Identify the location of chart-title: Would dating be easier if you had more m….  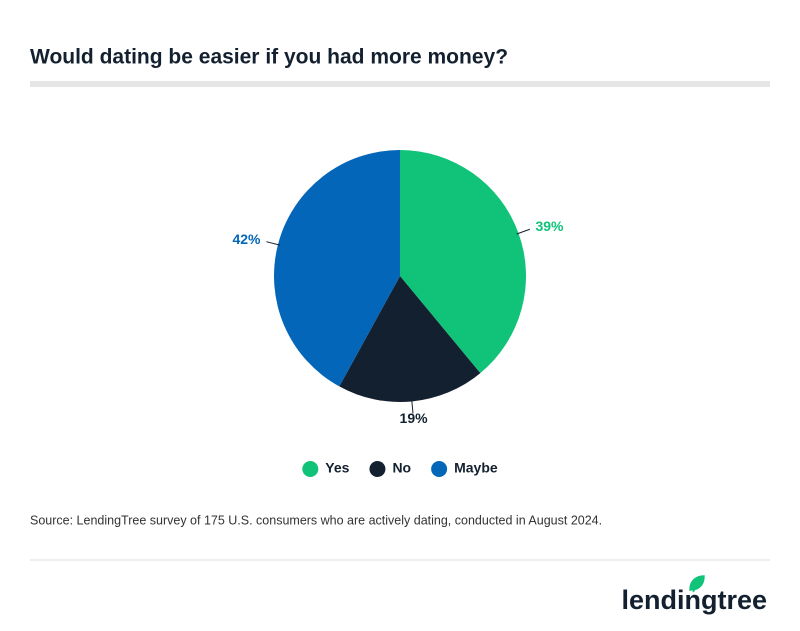
(269, 57).